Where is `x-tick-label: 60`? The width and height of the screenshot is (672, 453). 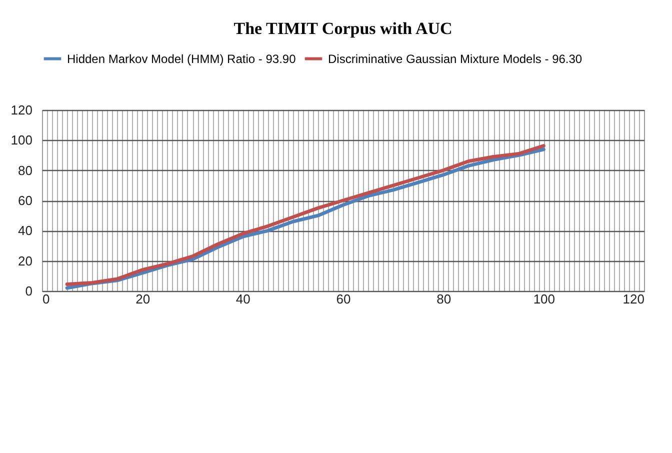 x-tick-label: 60 is located at coordinates (343, 299).